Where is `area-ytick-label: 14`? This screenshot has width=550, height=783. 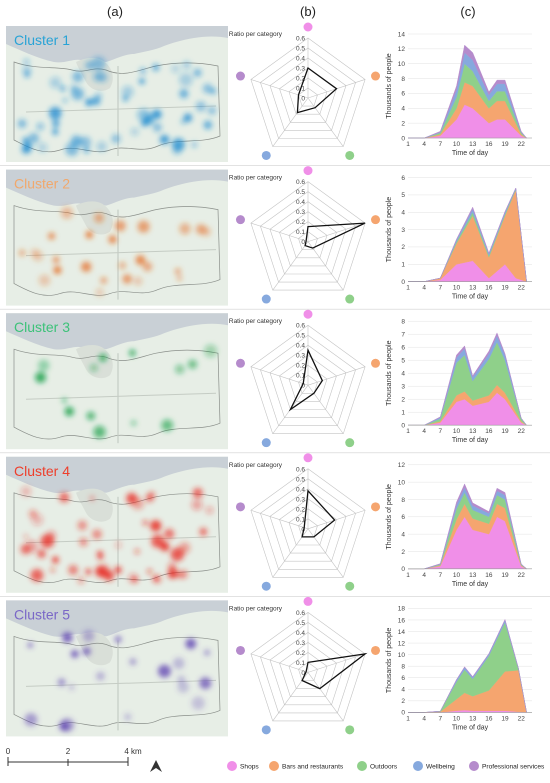 area-ytick-label: 14 is located at coordinates (402, 632).